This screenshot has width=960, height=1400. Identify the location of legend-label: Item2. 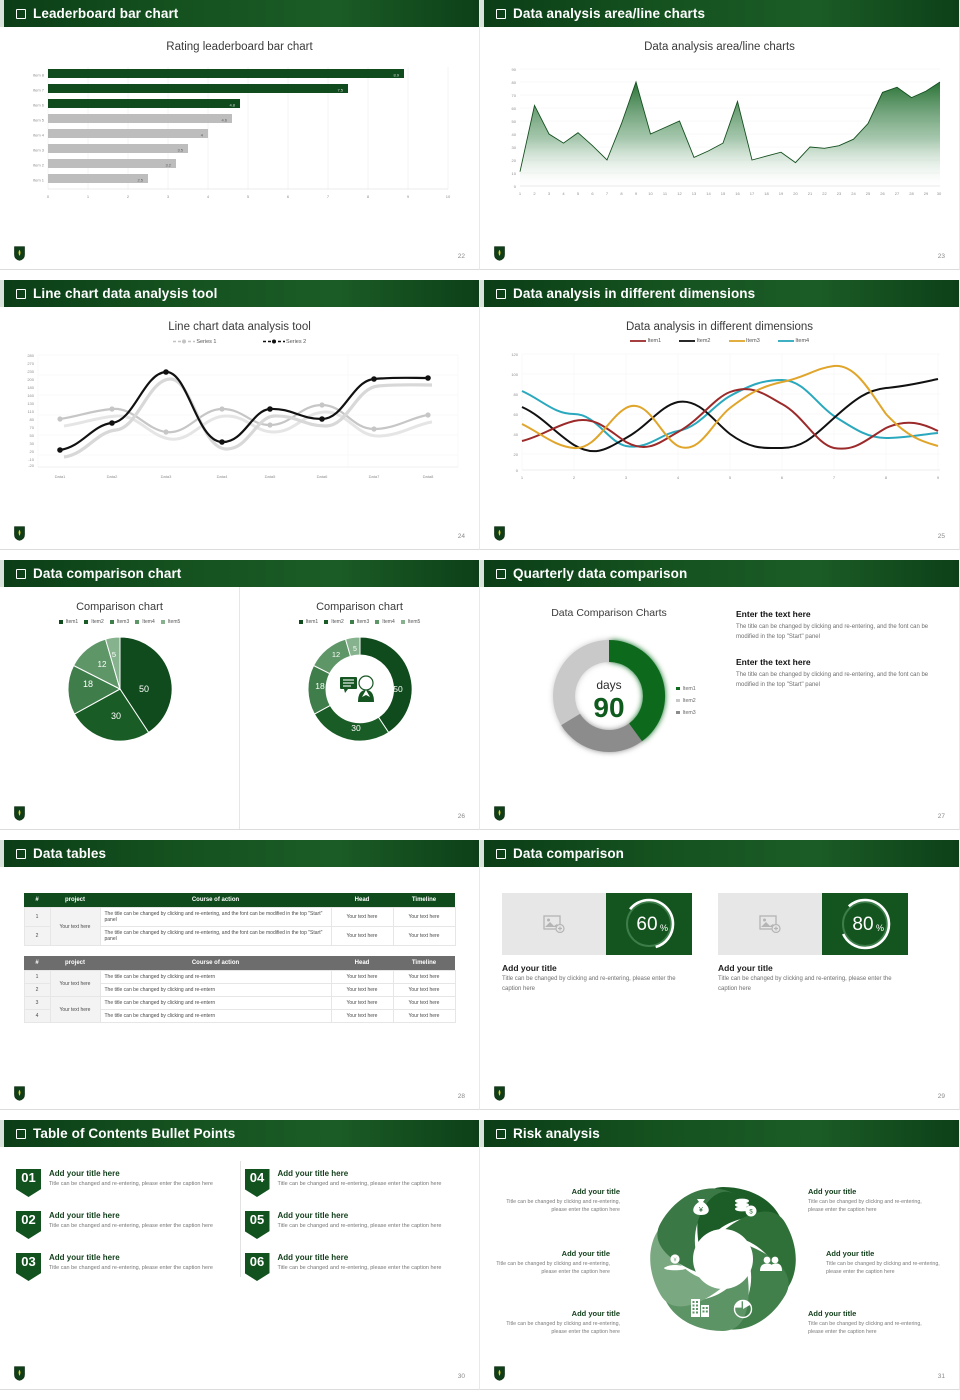
(337, 622).